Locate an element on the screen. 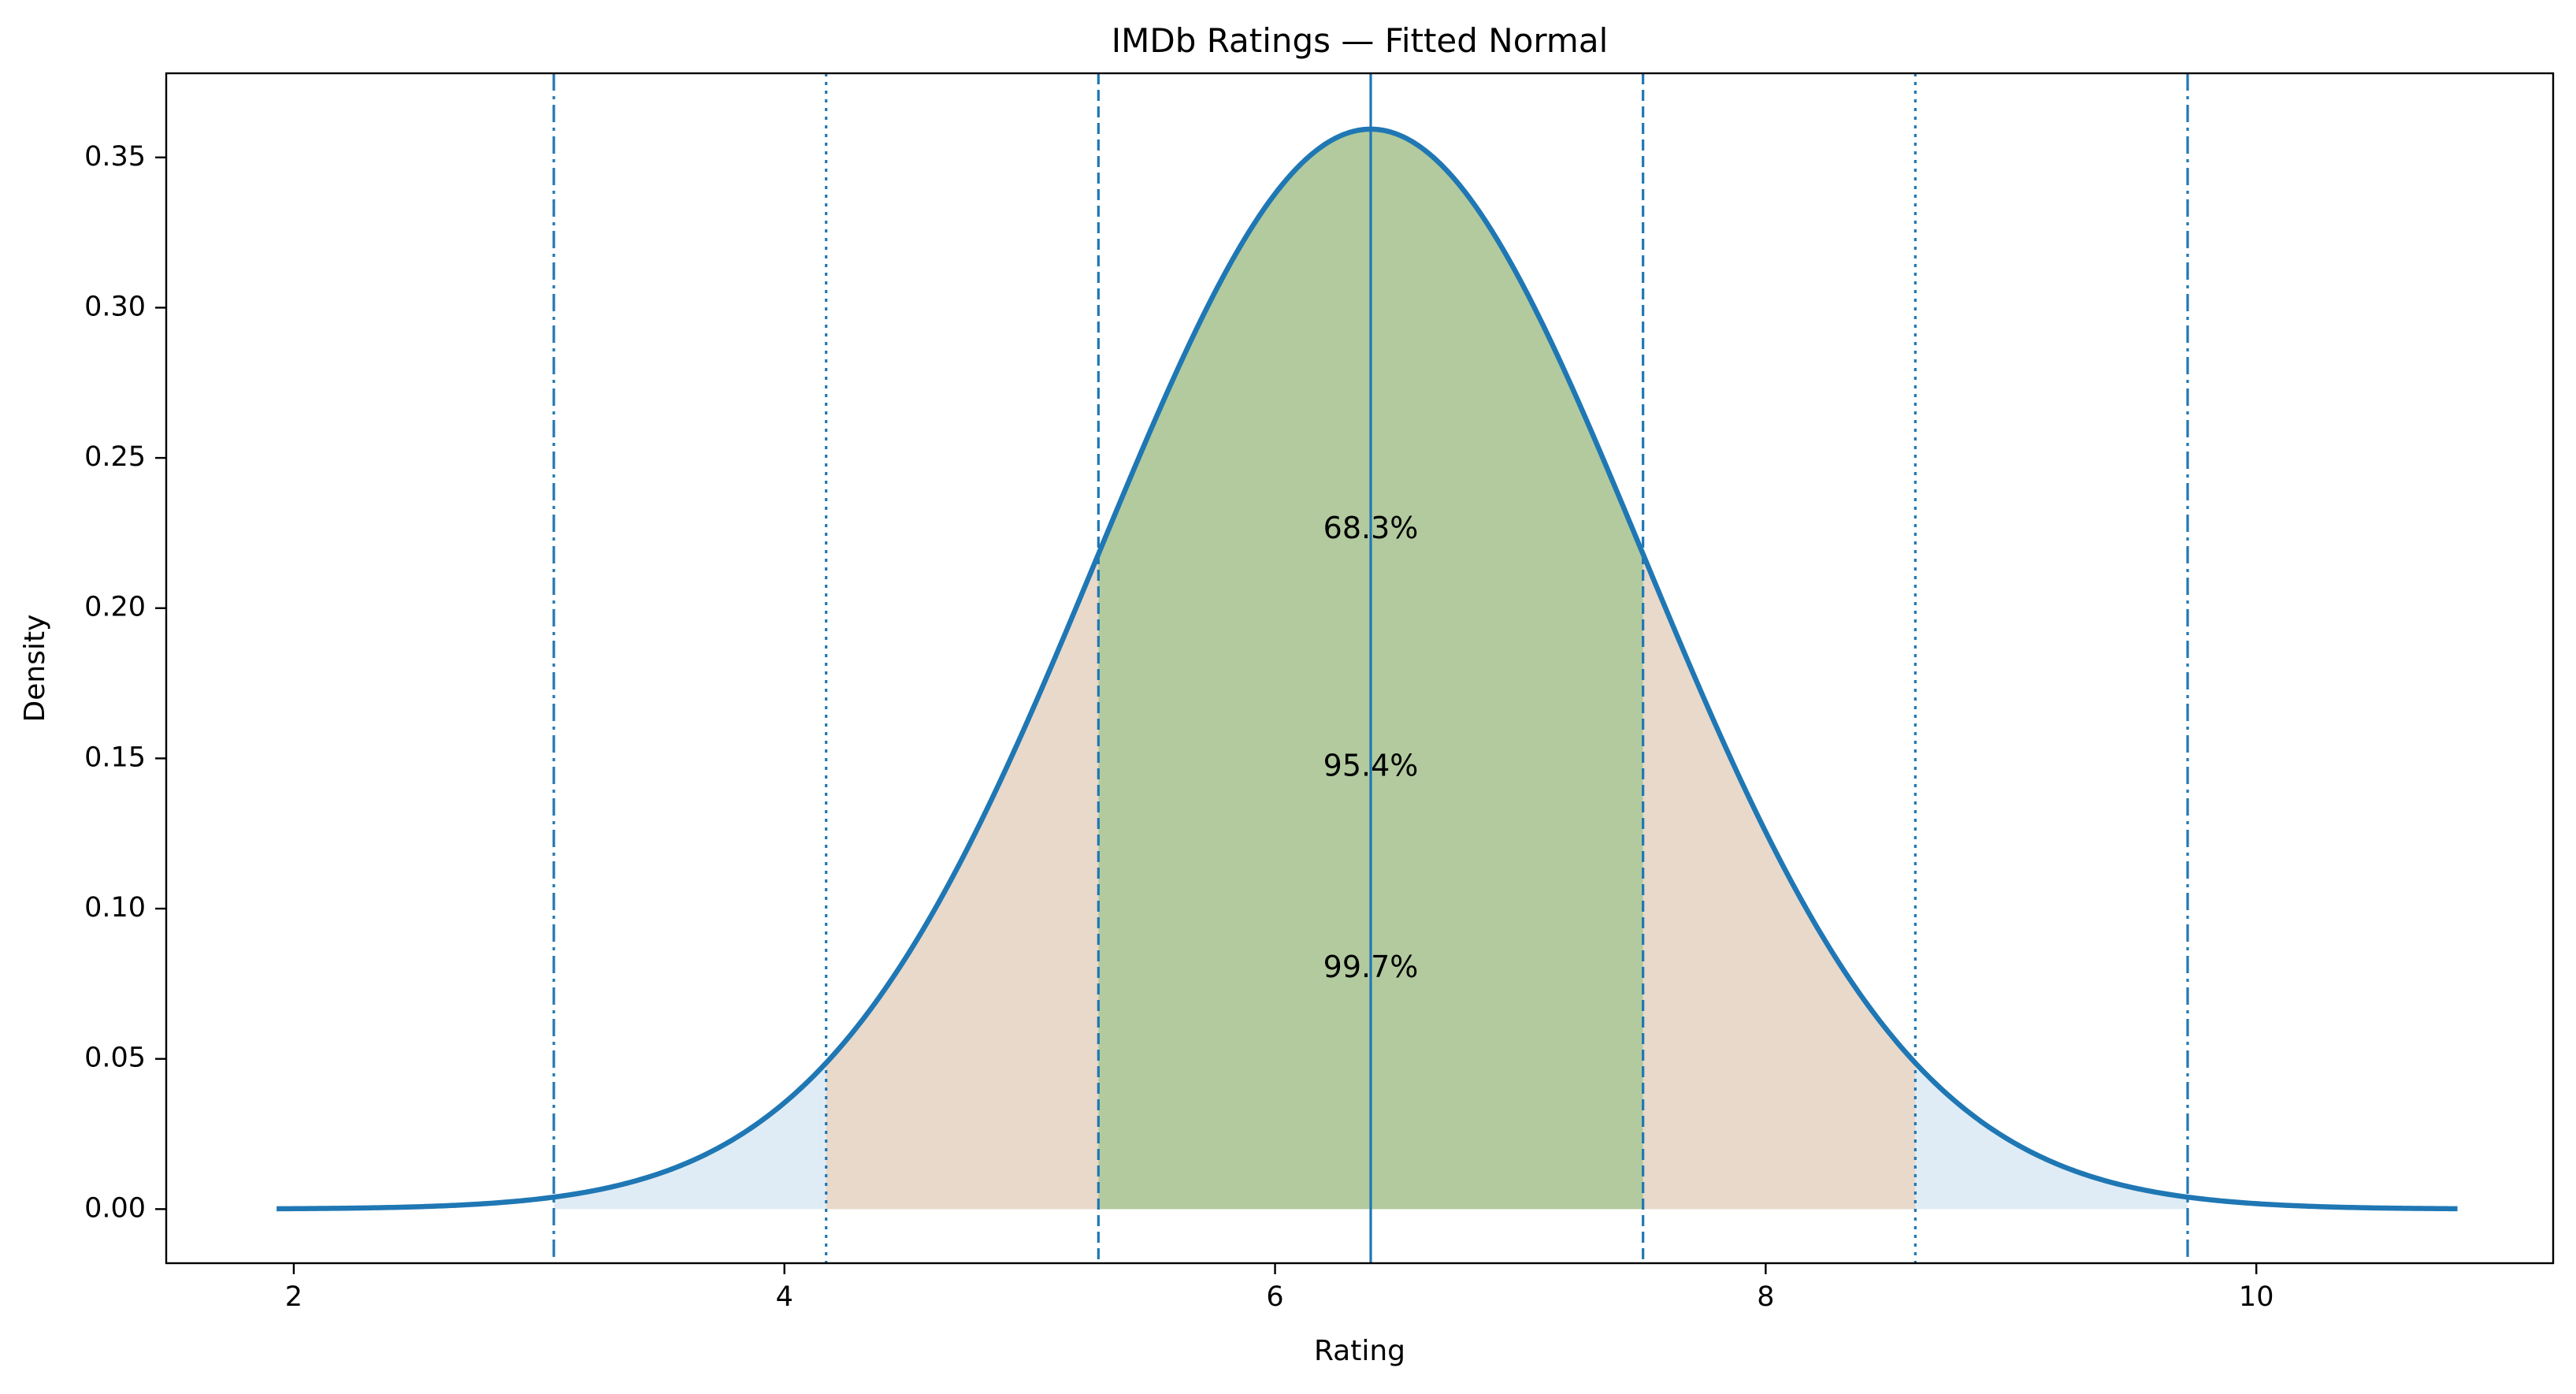  chart-title: IMDb Ratings — Fitted Normal is located at coordinates (1360, 41).